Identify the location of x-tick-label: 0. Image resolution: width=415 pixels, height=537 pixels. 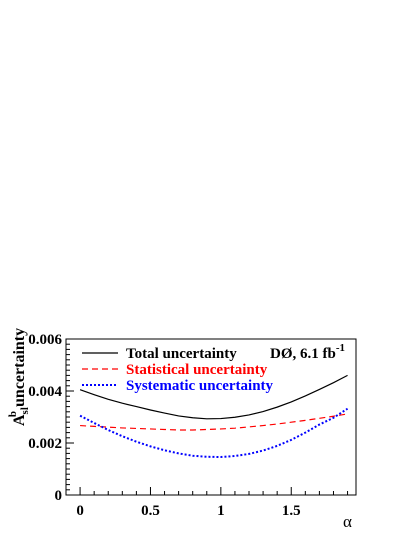
(80, 511).